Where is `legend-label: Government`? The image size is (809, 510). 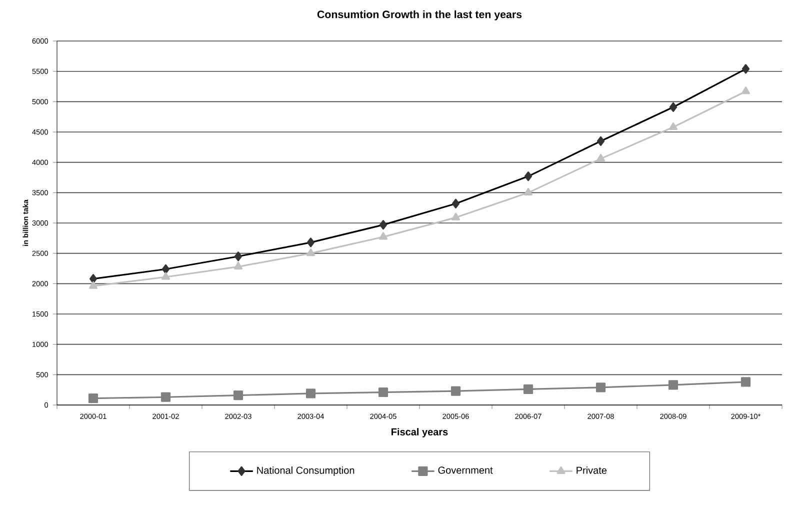 legend-label: Government is located at coordinates (465, 470).